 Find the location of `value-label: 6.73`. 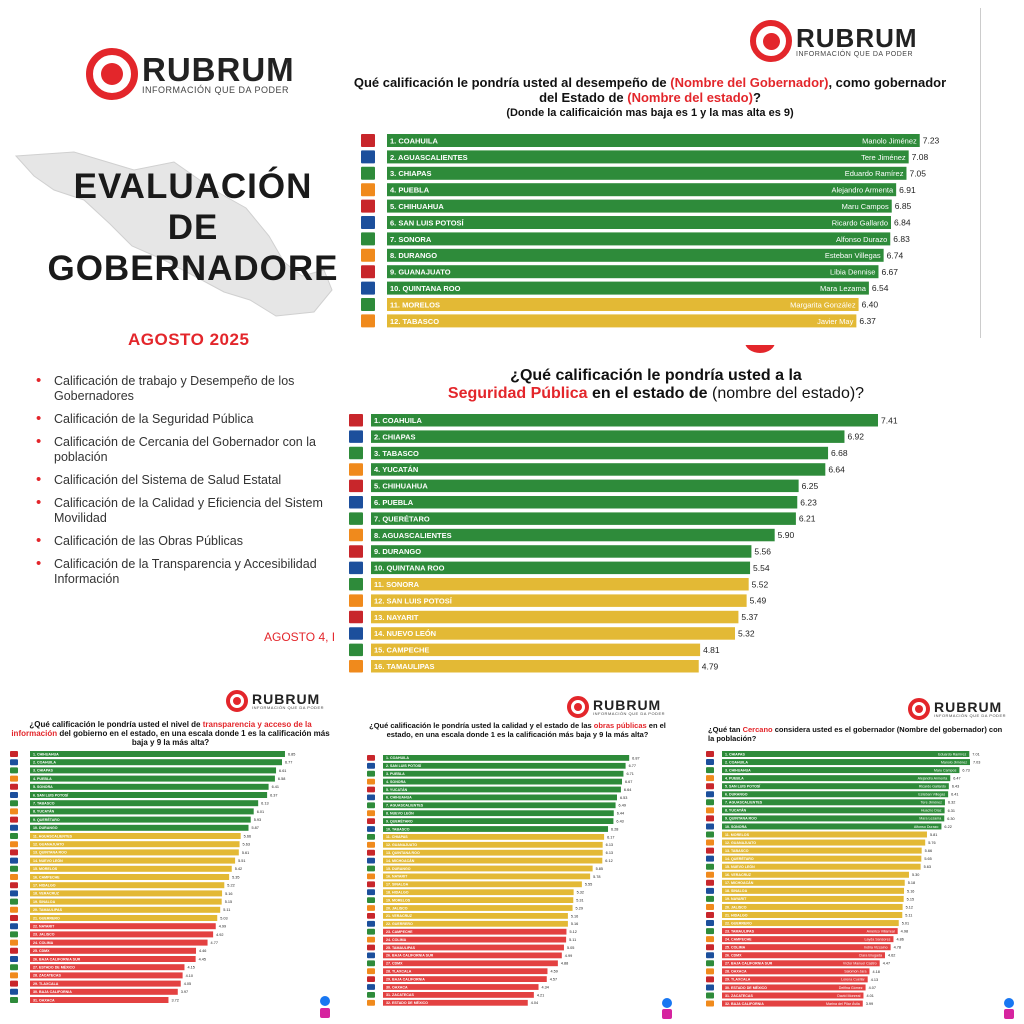

value-label: 6.73 is located at coordinates (965, 771).